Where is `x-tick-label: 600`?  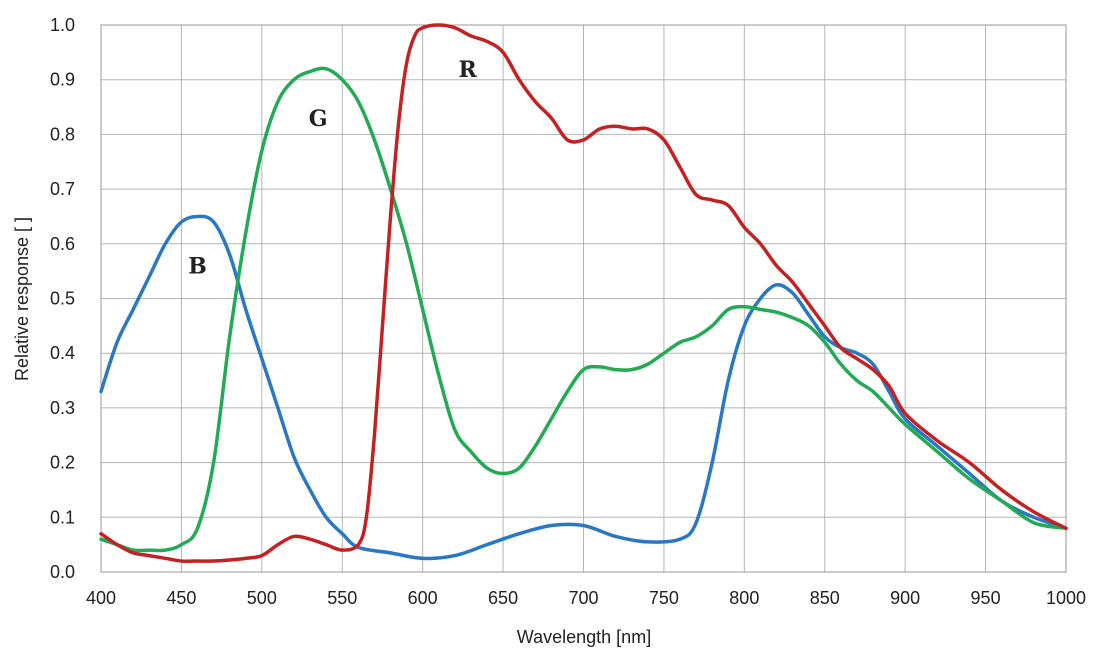
x-tick-label: 600 is located at coordinates (423, 598).